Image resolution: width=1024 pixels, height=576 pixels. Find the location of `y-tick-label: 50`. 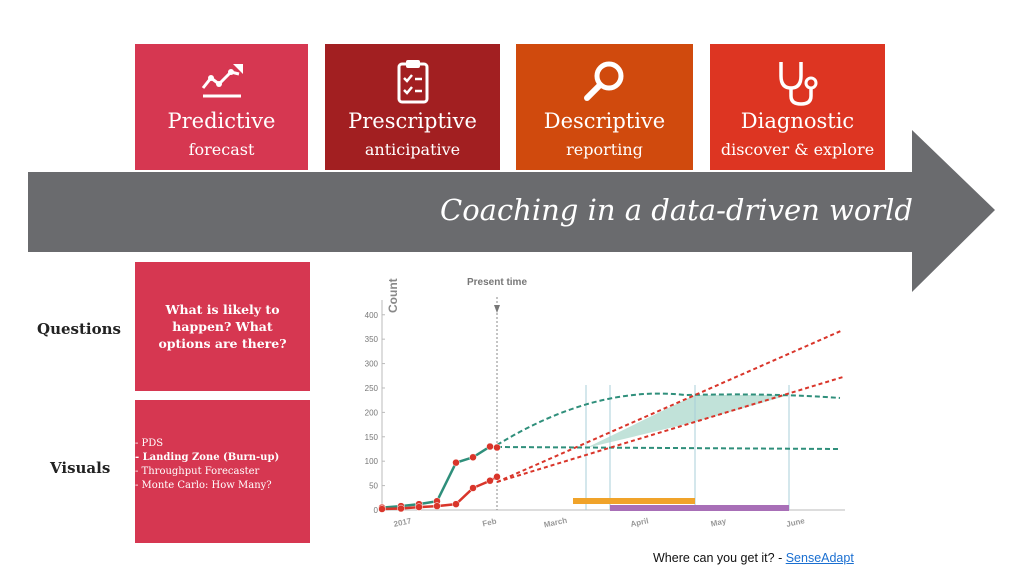

y-tick-label: 50 is located at coordinates (373, 486).